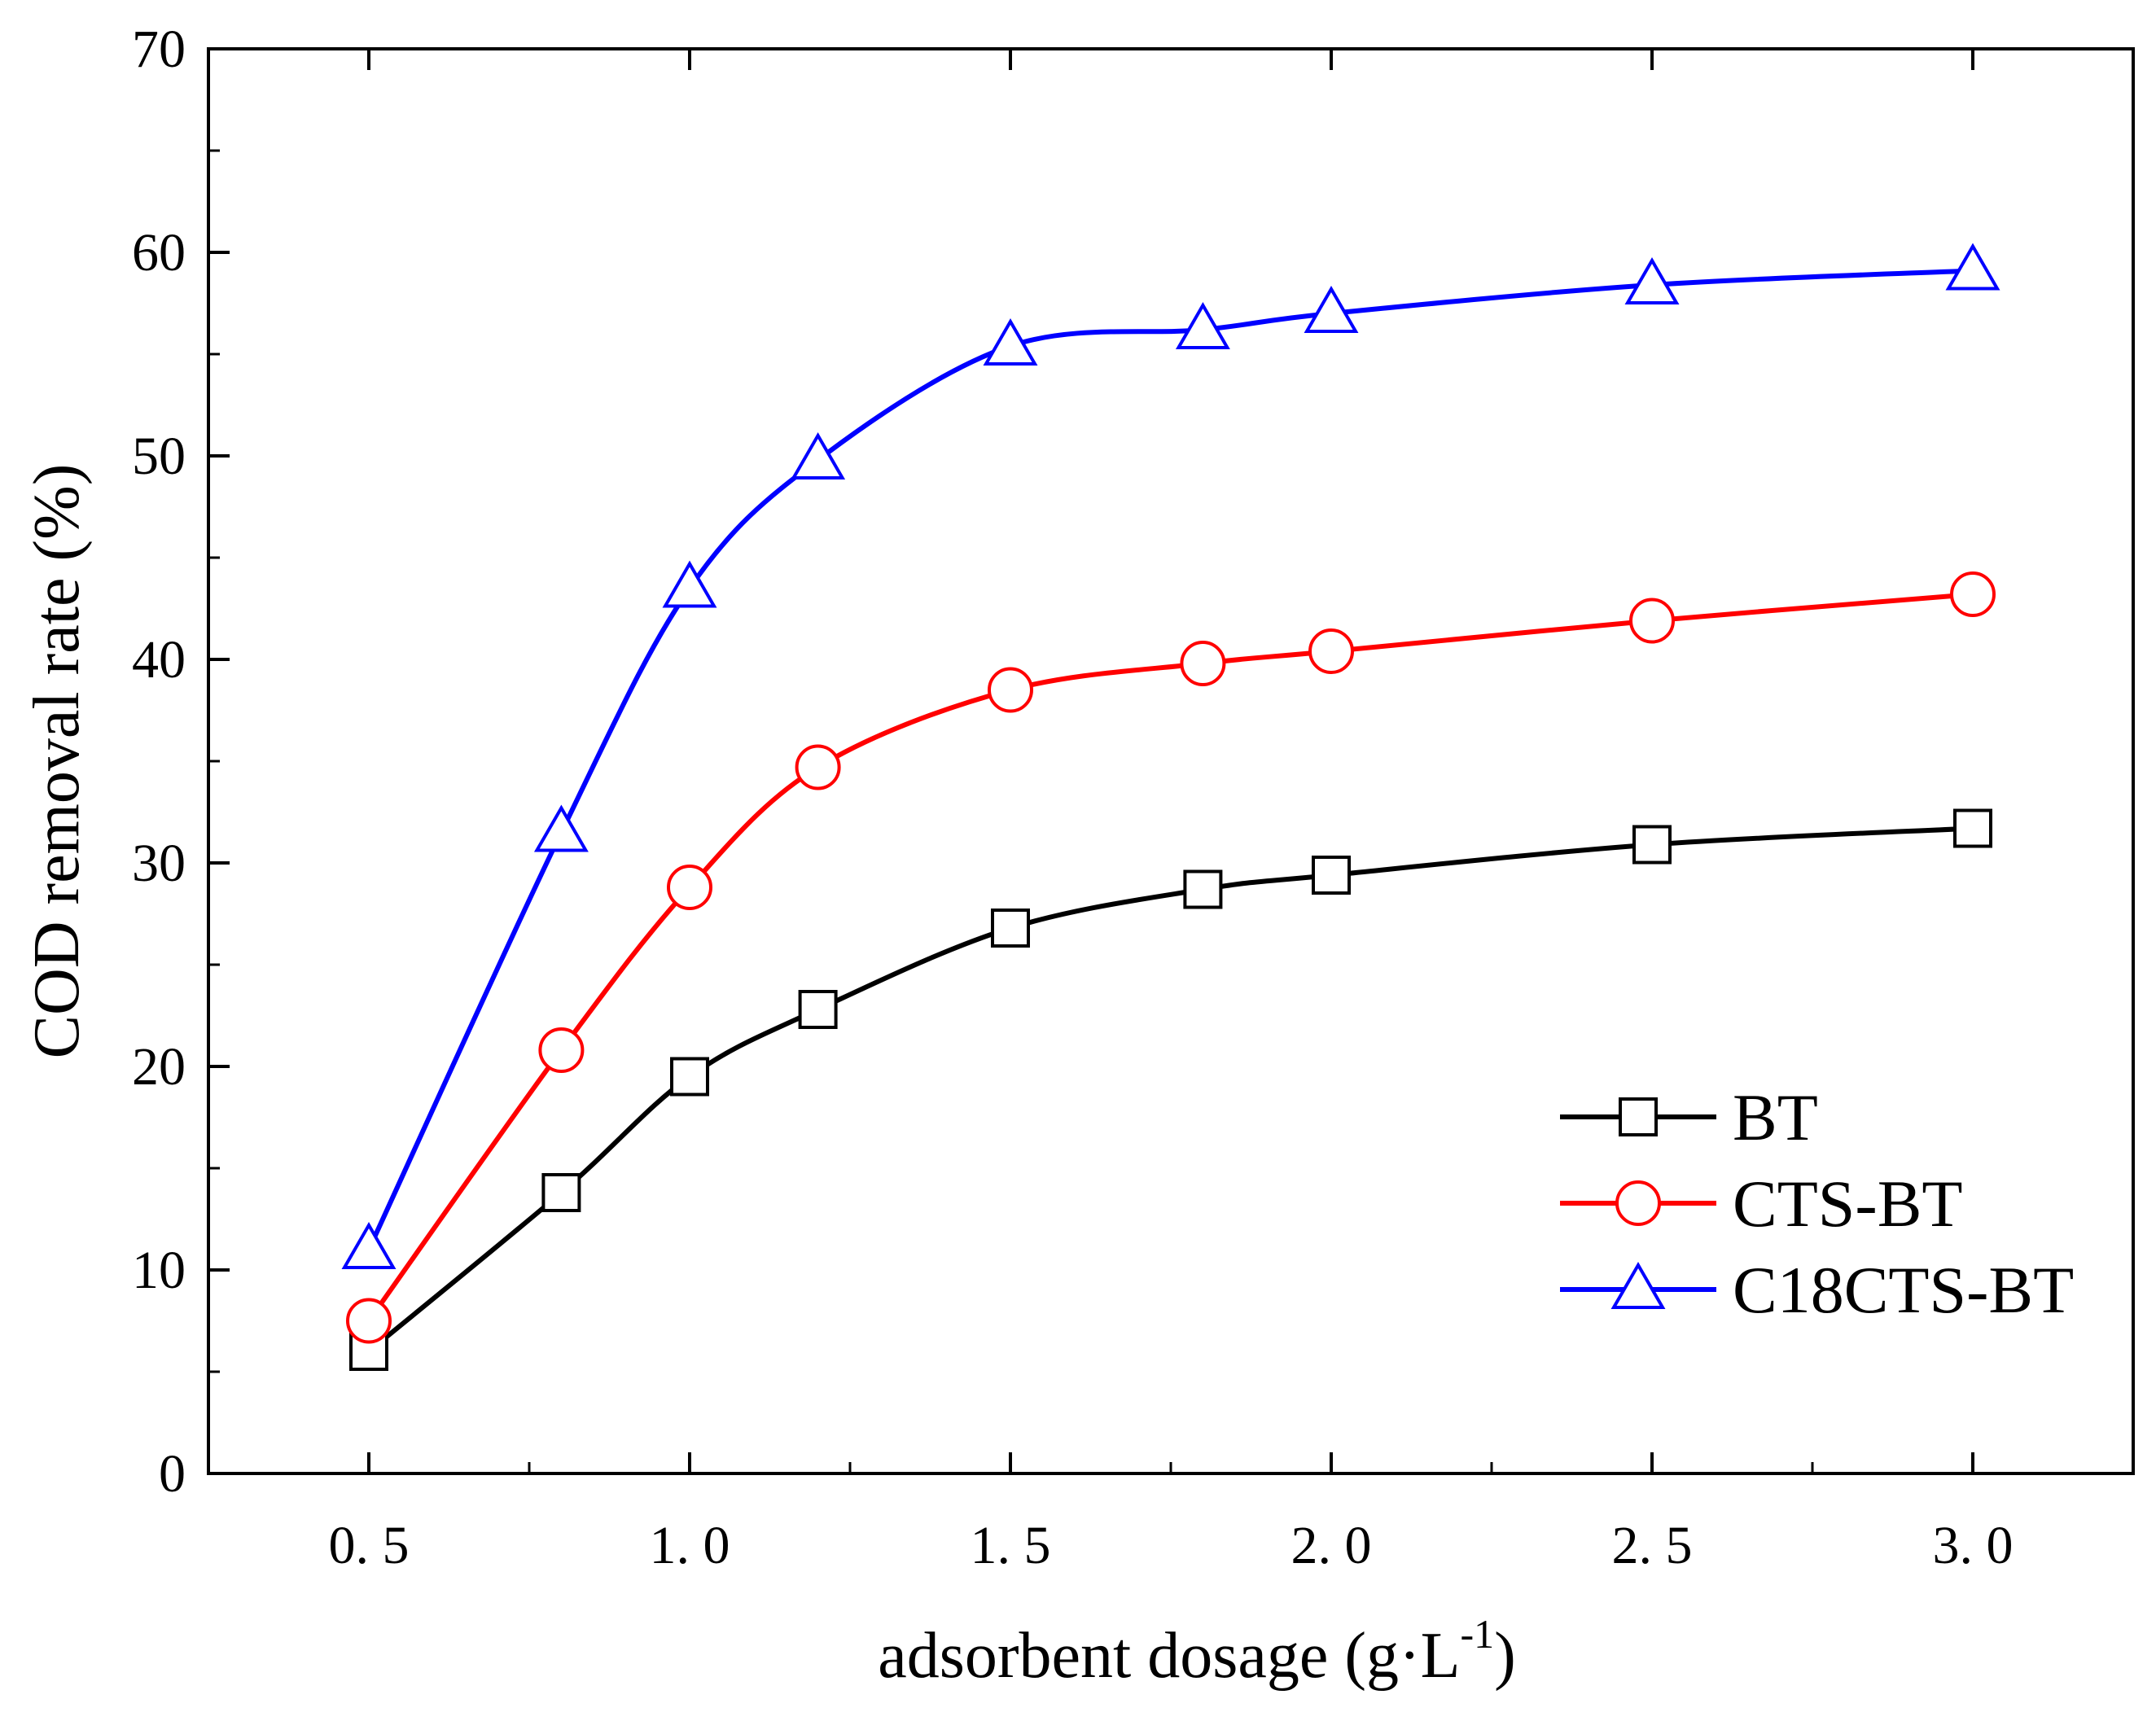 The height and width of the screenshot is (1712, 2156). What do you see at coordinates (159, 1067) in the screenshot?
I see `y-tick-label: 20` at bounding box center [159, 1067].